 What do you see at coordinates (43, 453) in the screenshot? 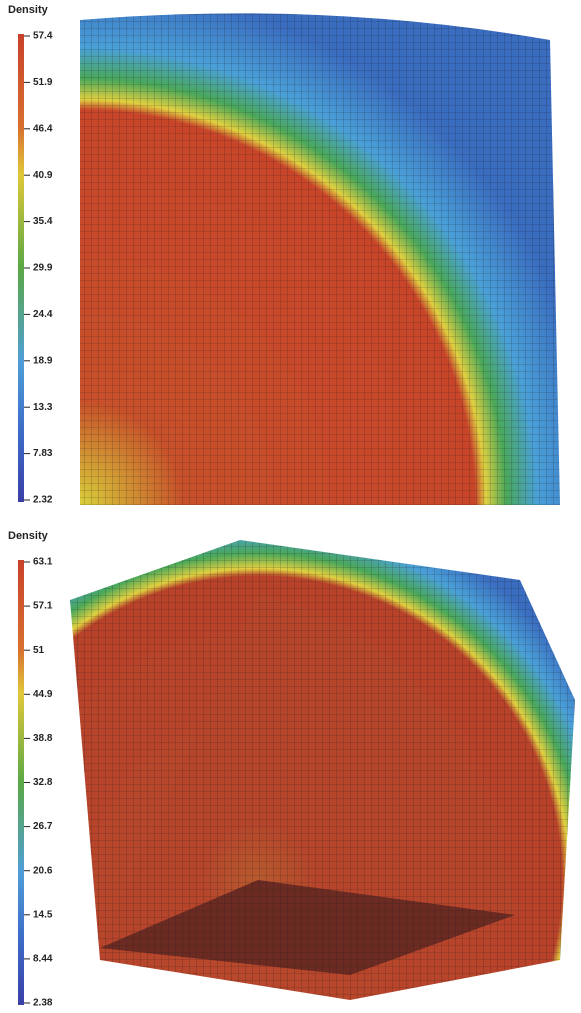
I see `tick-label: 7.83` at bounding box center [43, 453].